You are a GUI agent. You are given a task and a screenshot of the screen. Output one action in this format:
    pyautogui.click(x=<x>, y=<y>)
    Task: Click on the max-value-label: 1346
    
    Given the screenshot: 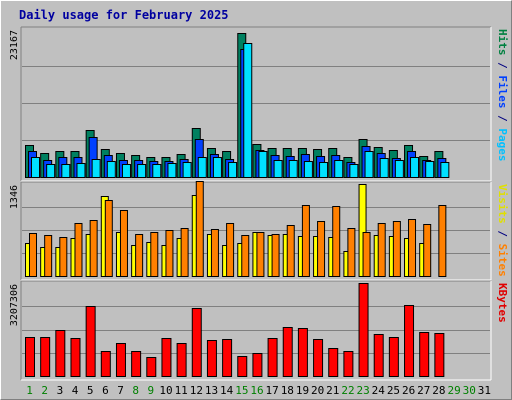 What is the action you would take?
    pyautogui.click(x=14, y=197)
    